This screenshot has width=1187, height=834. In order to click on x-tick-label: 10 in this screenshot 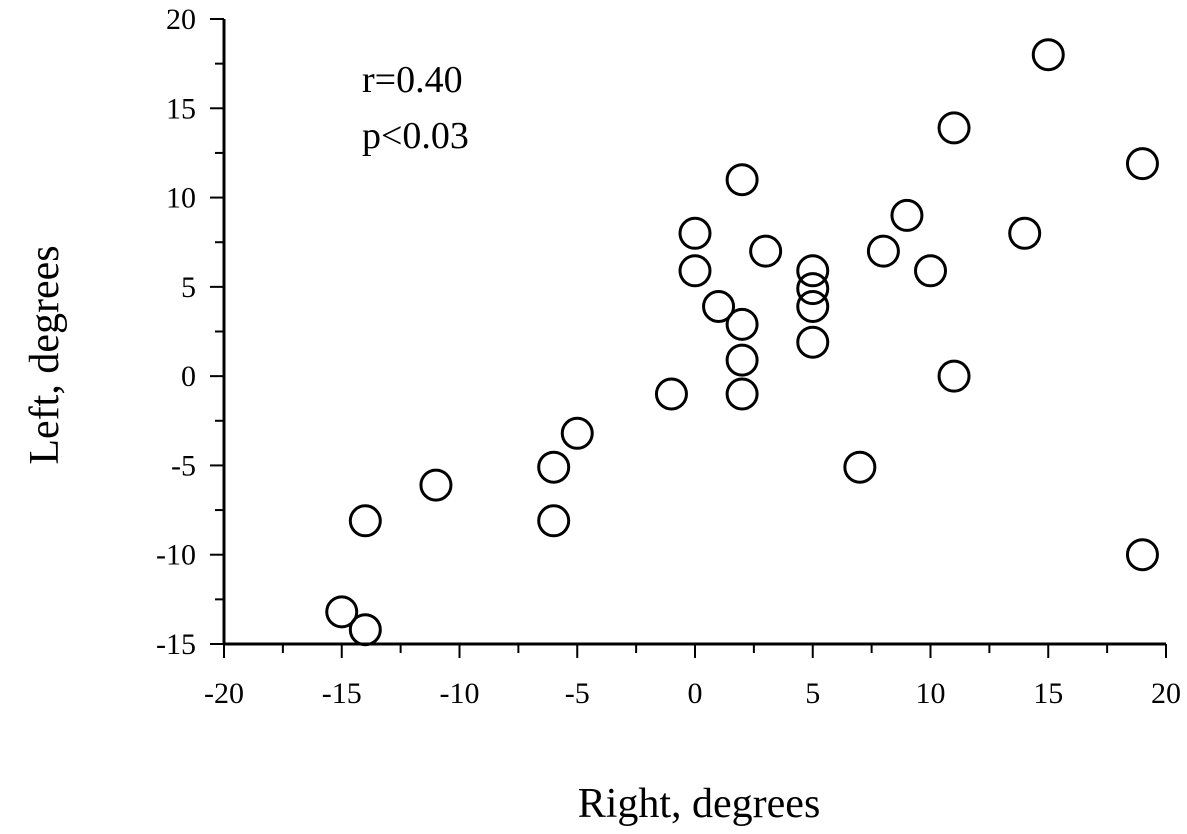, I will do `click(931, 693)`.